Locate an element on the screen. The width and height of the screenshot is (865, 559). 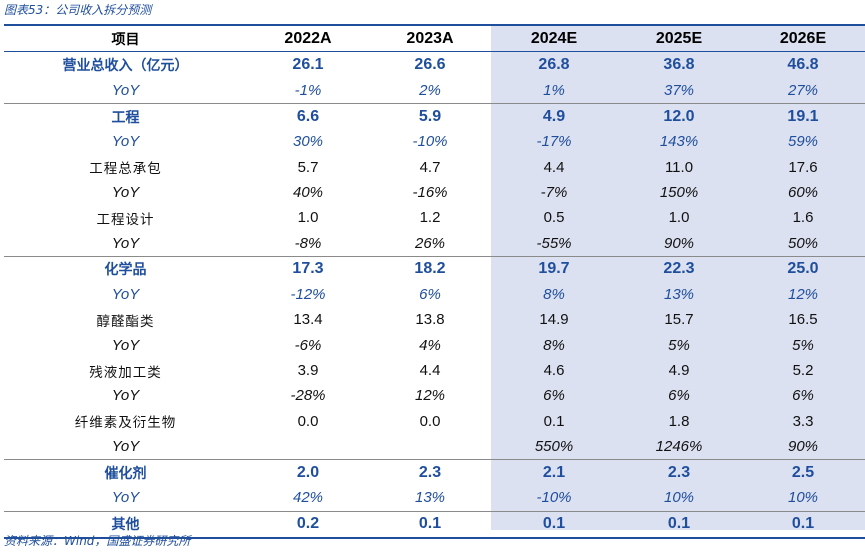
figure-caption: 图表53：公司收入拆分预测 is located at coordinates (78, 10).